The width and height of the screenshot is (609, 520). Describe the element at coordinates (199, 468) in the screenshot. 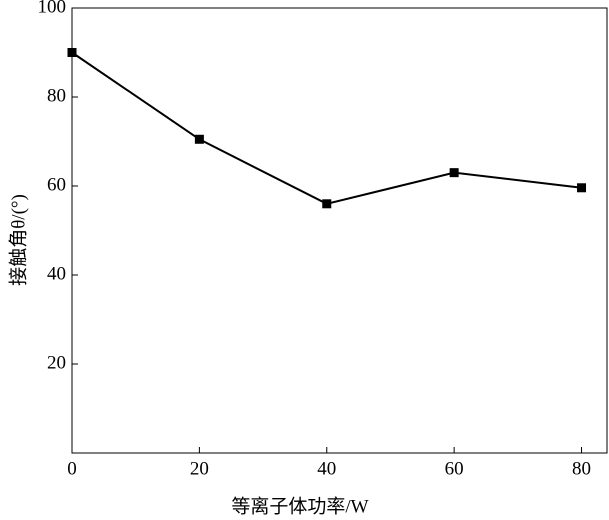

I see `x-tick-label: 20` at that location.